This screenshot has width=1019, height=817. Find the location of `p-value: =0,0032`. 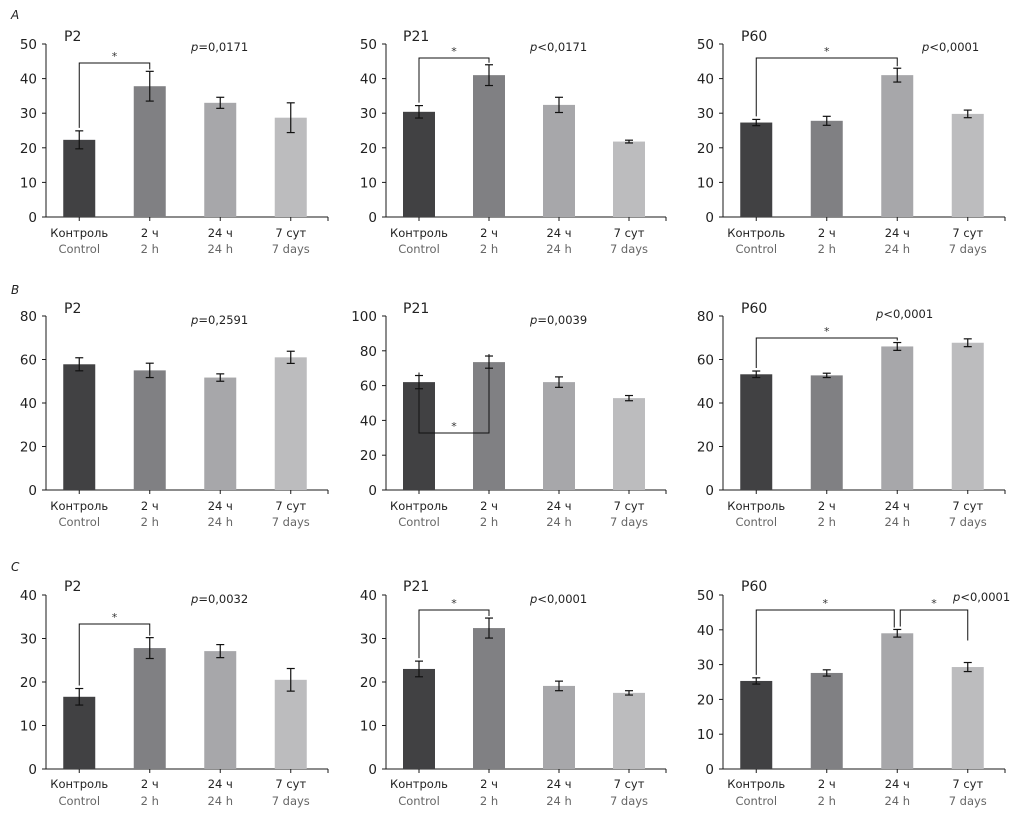

p-value: =0,0032 is located at coordinates (223, 599).